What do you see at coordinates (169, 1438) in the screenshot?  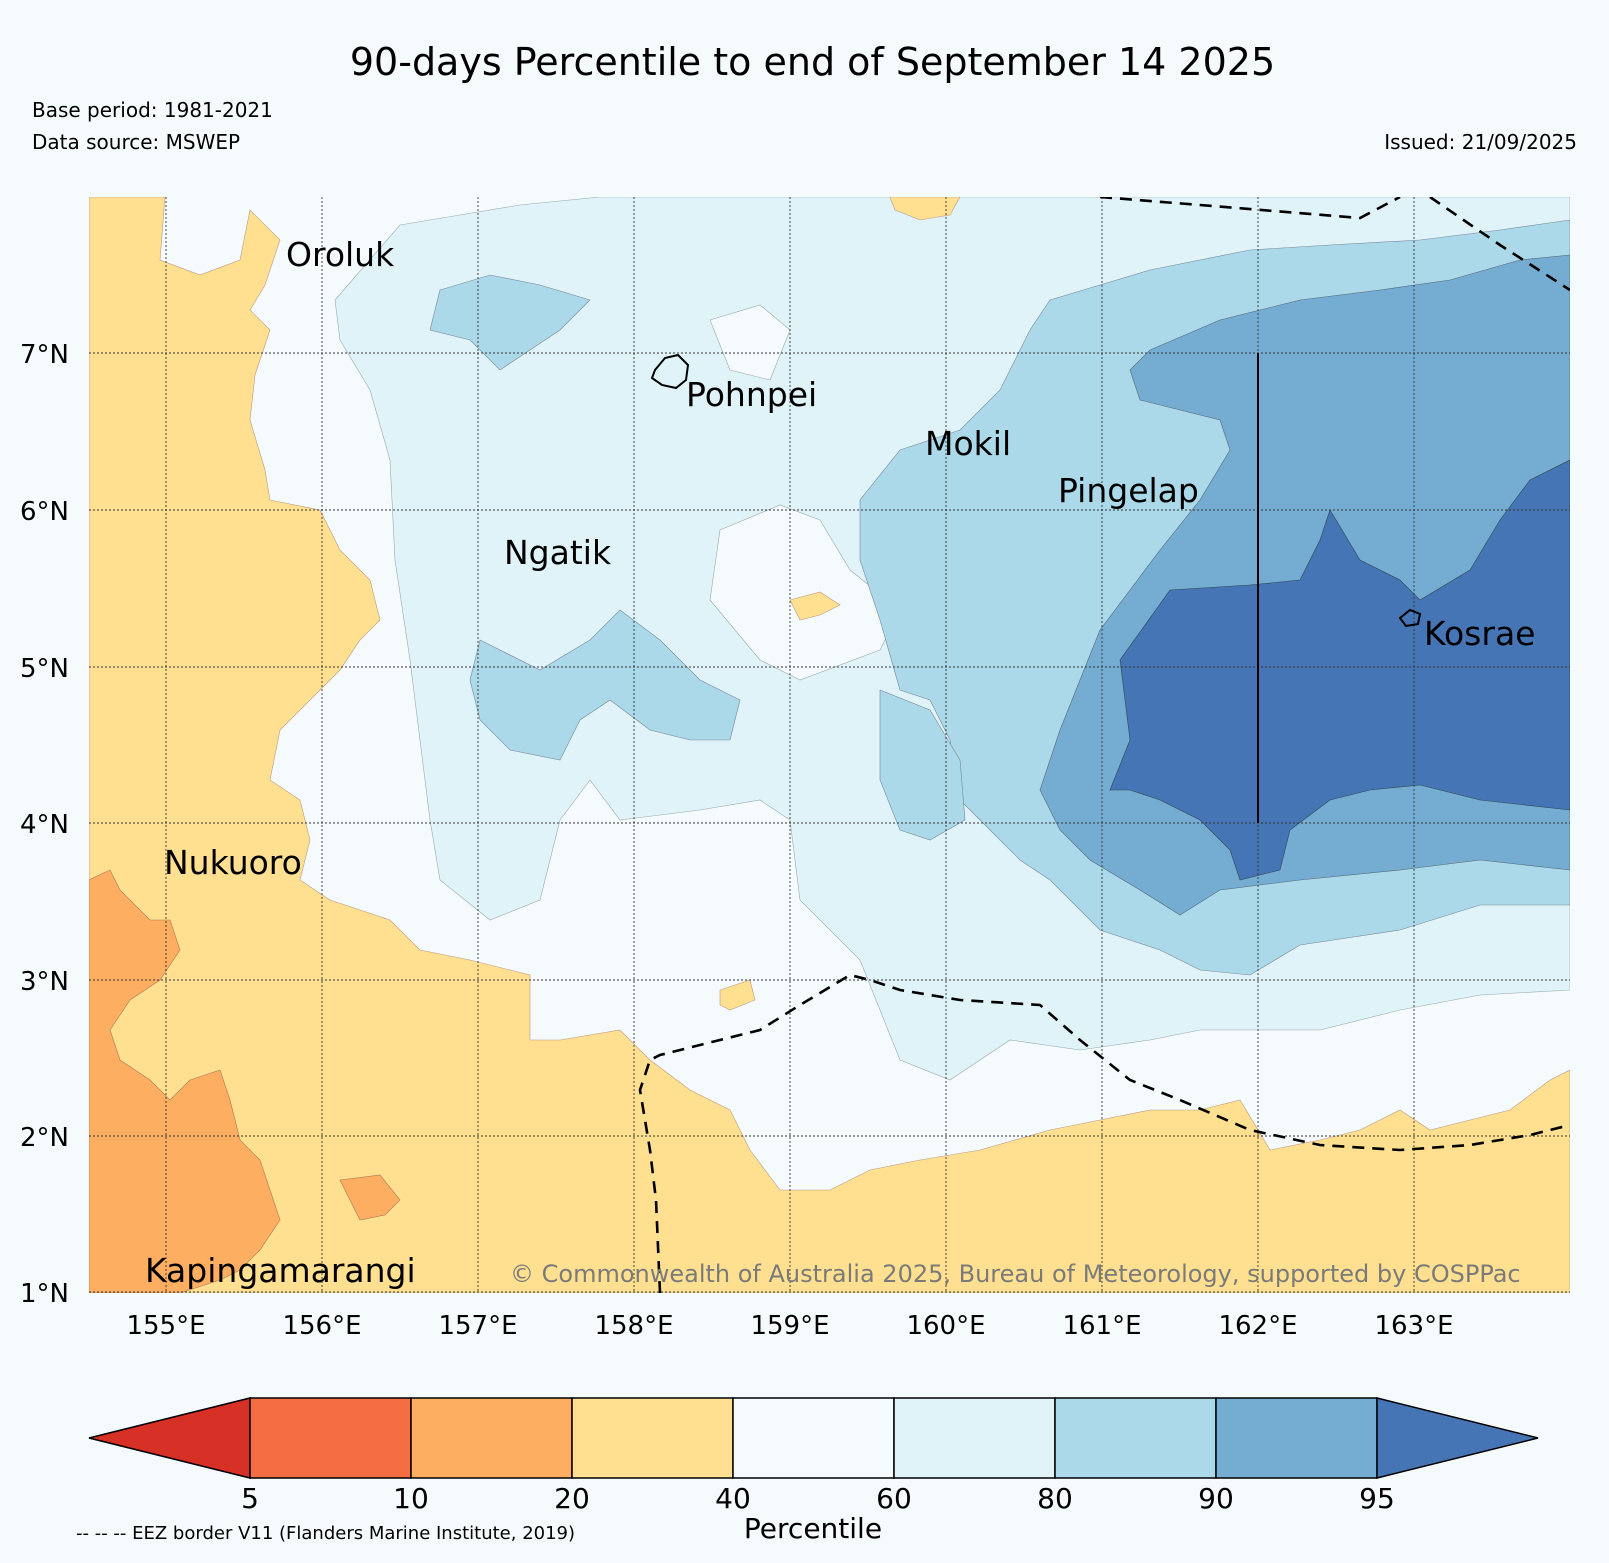 I see `colorbar-extend-low` at bounding box center [169, 1438].